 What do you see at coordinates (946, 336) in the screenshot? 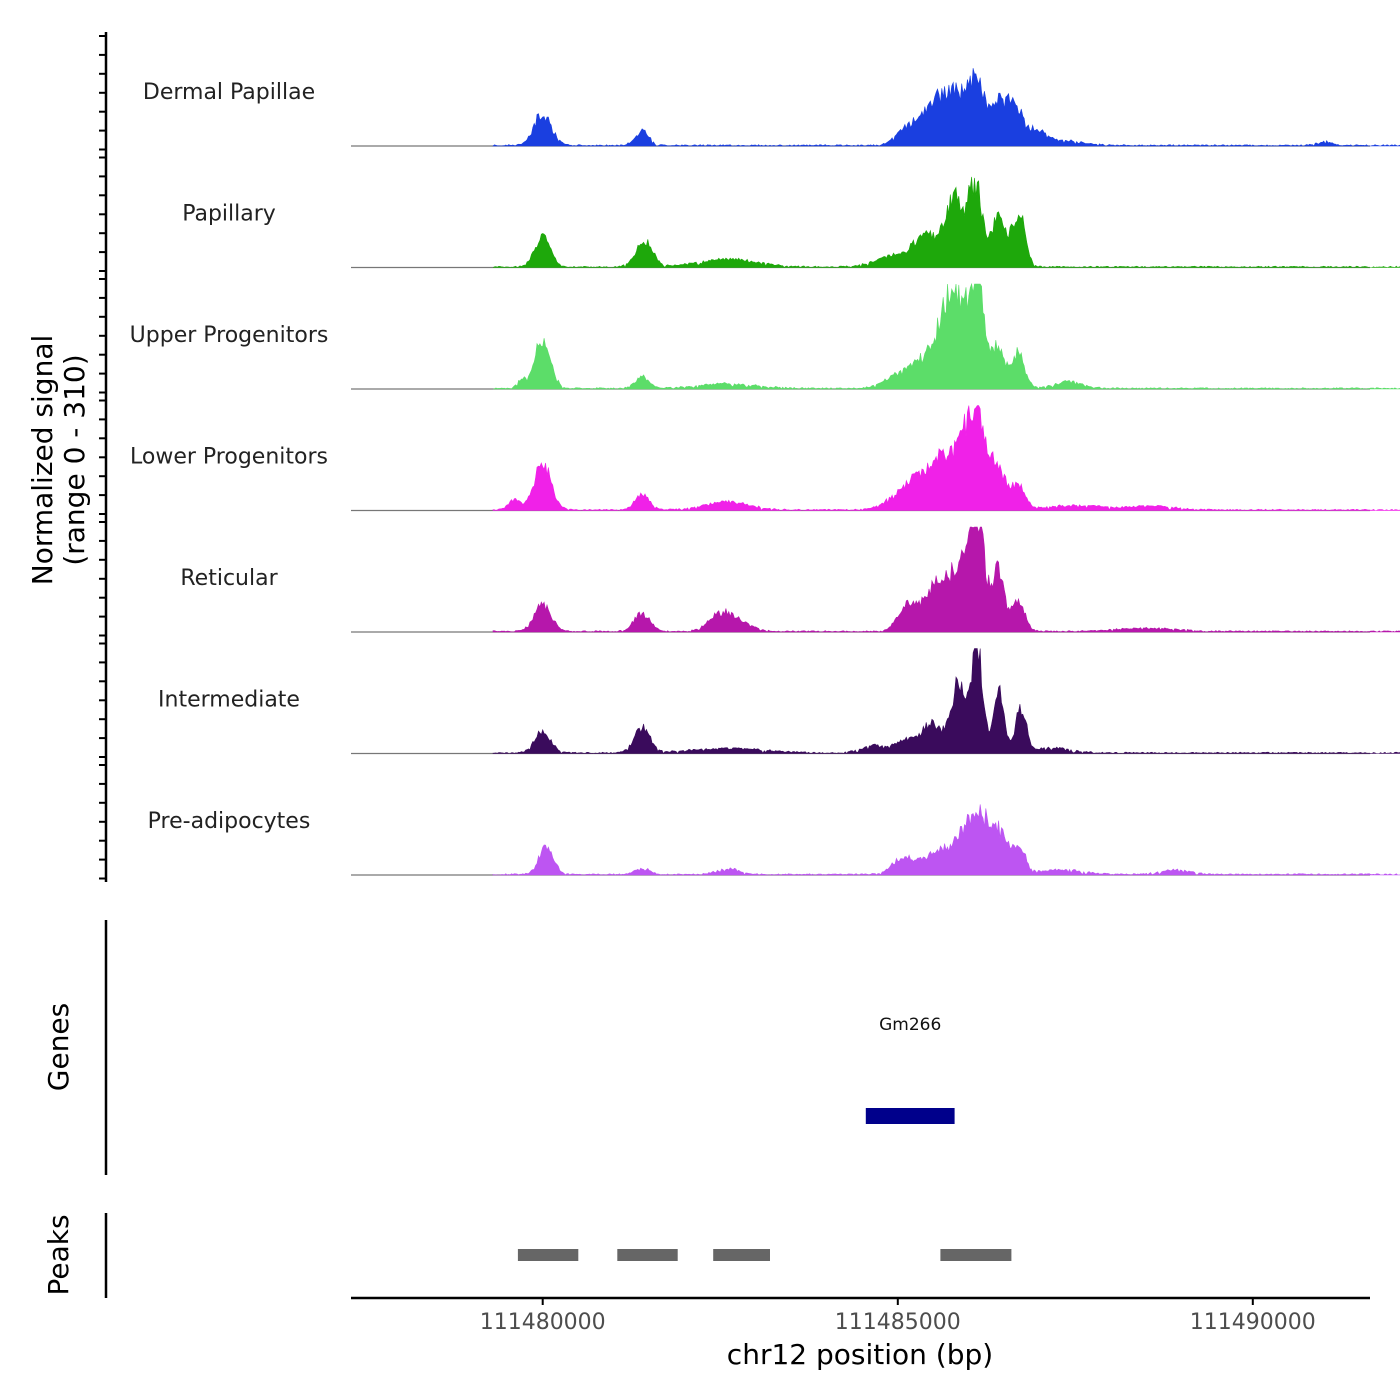
I see `signal-area-upper-progenitors` at bounding box center [946, 336].